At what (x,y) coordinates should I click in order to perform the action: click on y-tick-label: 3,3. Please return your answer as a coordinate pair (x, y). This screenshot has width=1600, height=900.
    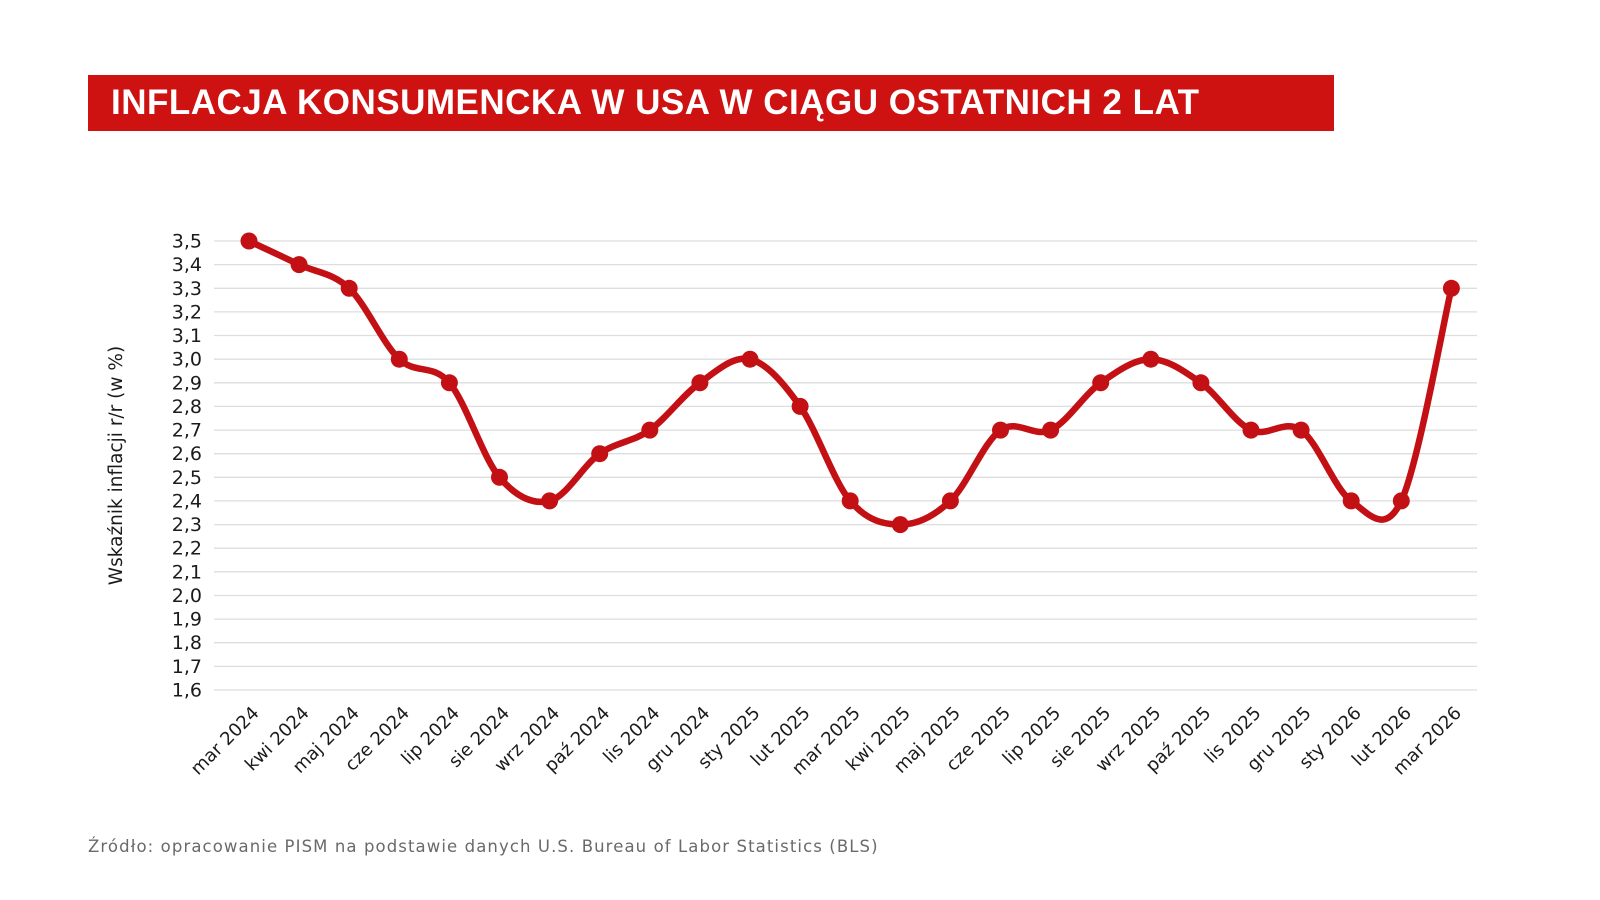
    Looking at the image, I should click on (187, 289).